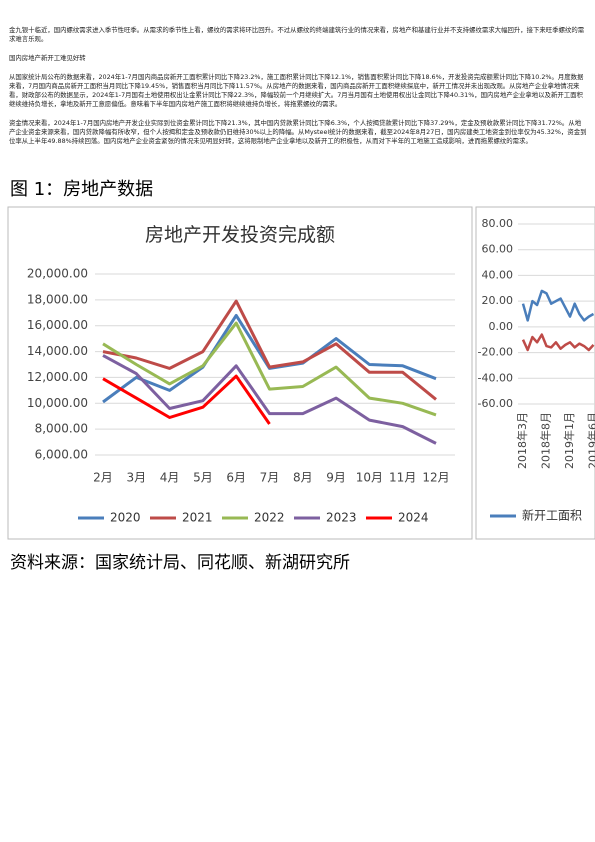 The height and width of the screenshot is (842, 595). Describe the element at coordinates (57, 403) in the screenshot. I see `y-tick-label: 10,000.00` at that location.